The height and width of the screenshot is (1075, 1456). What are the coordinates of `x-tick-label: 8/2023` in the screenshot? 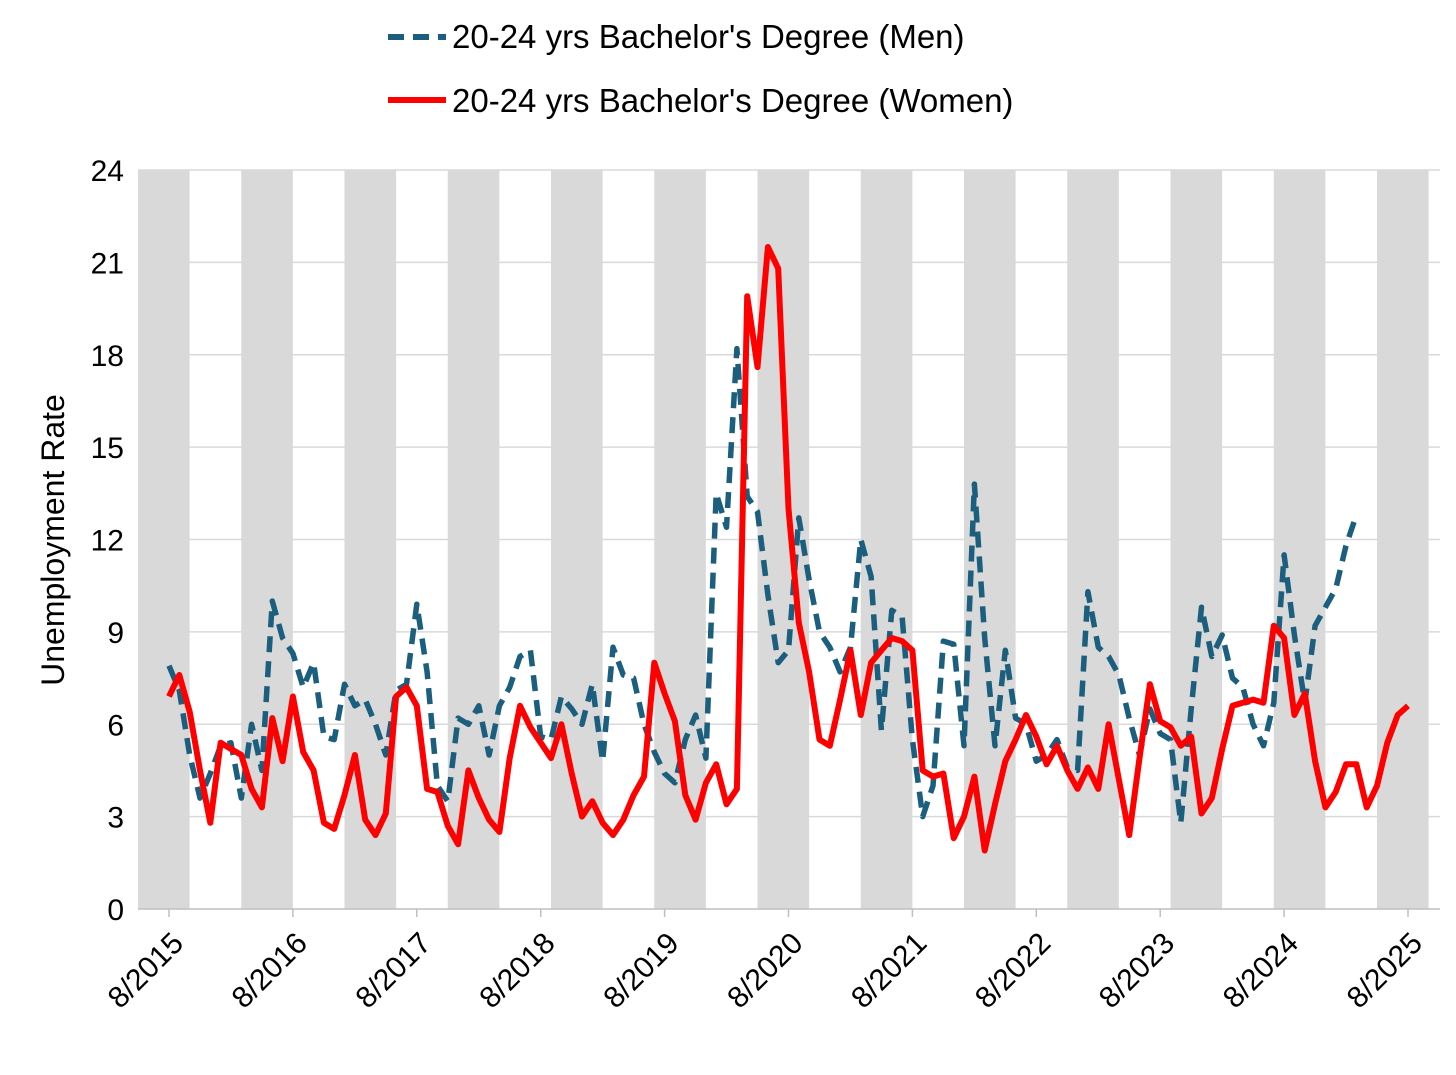 It's located at (1137, 971).